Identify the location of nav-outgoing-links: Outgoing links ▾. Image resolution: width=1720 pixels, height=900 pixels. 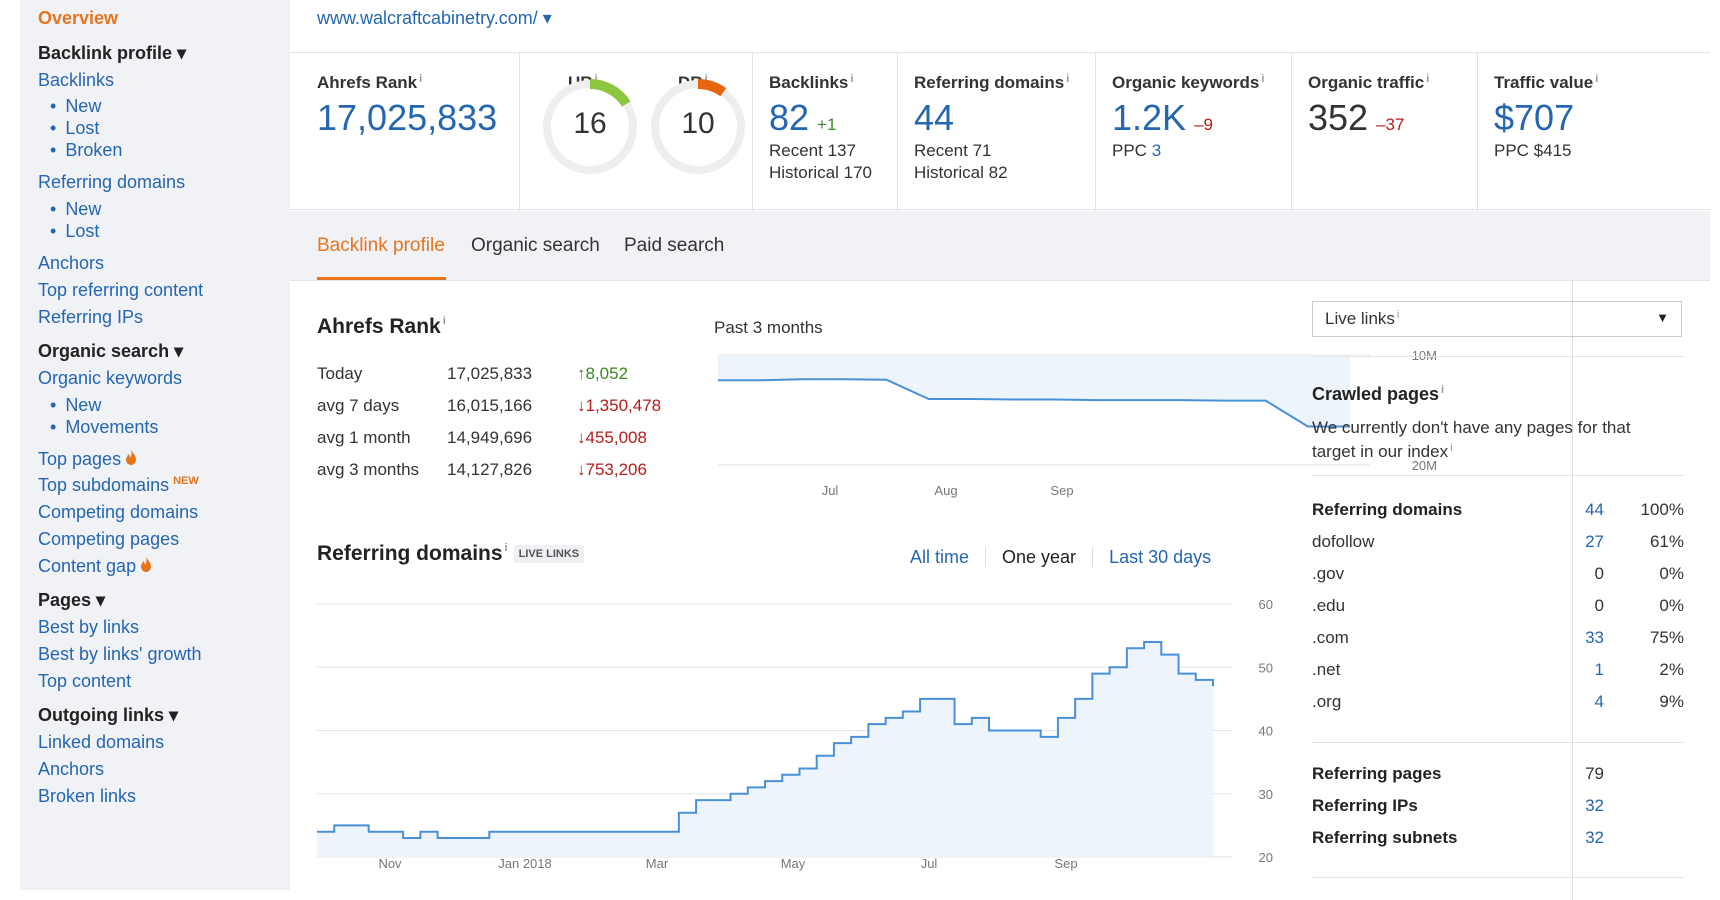
(108, 715).